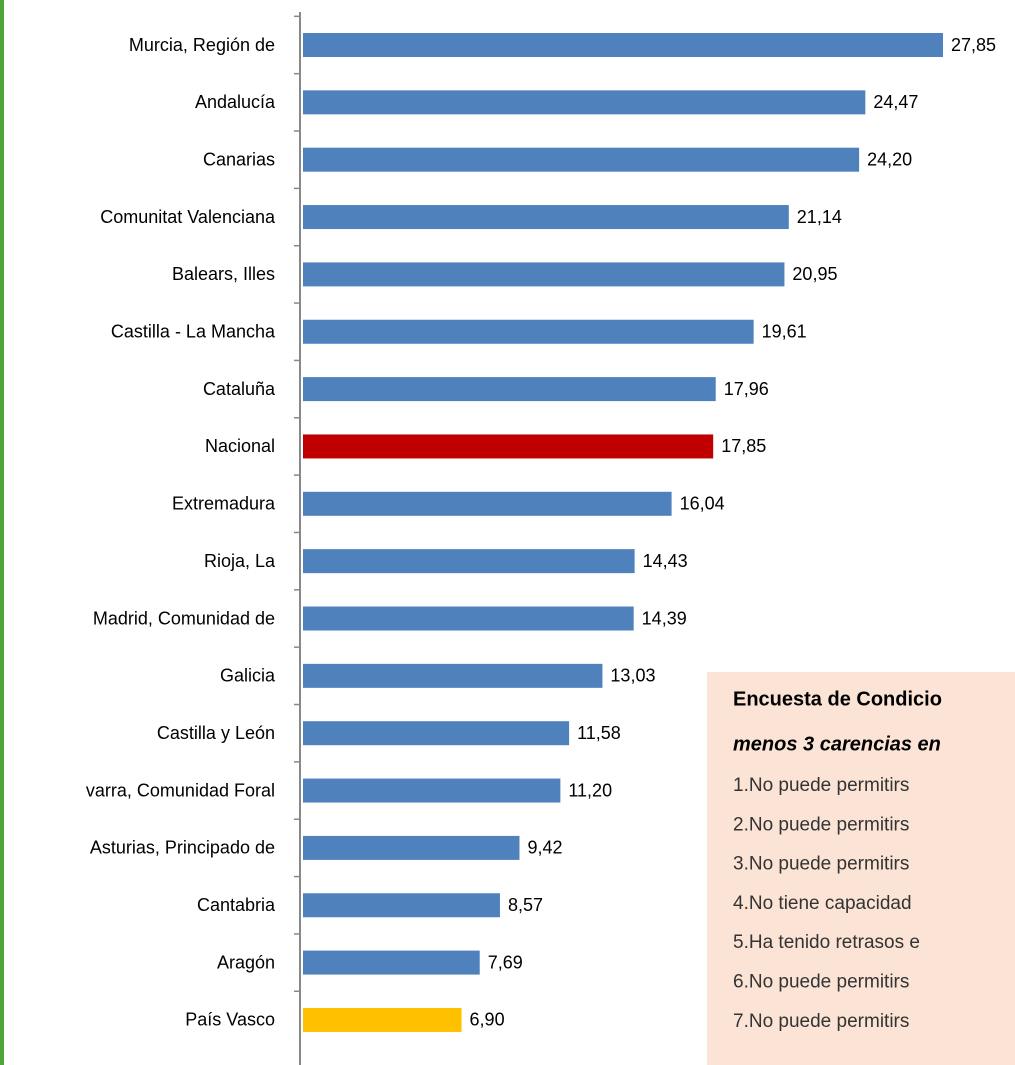  What do you see at coordinates (814, 274) in the screenshot?
I see `value-label: 20,95` at bounding box center [814, 274].